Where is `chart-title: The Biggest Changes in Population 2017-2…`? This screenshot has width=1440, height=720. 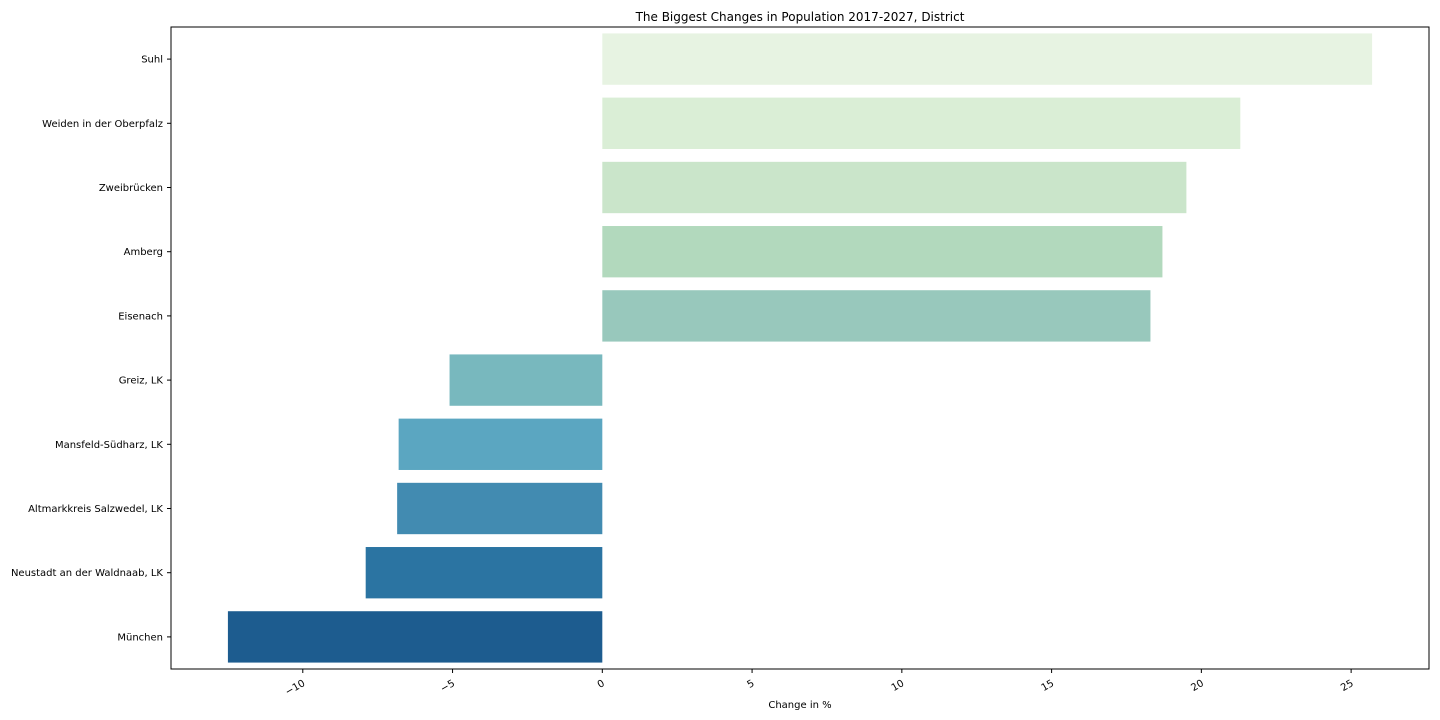 chart-title: The Biggest Changes in Population 2017-2… is located at coordinates (800, 17).